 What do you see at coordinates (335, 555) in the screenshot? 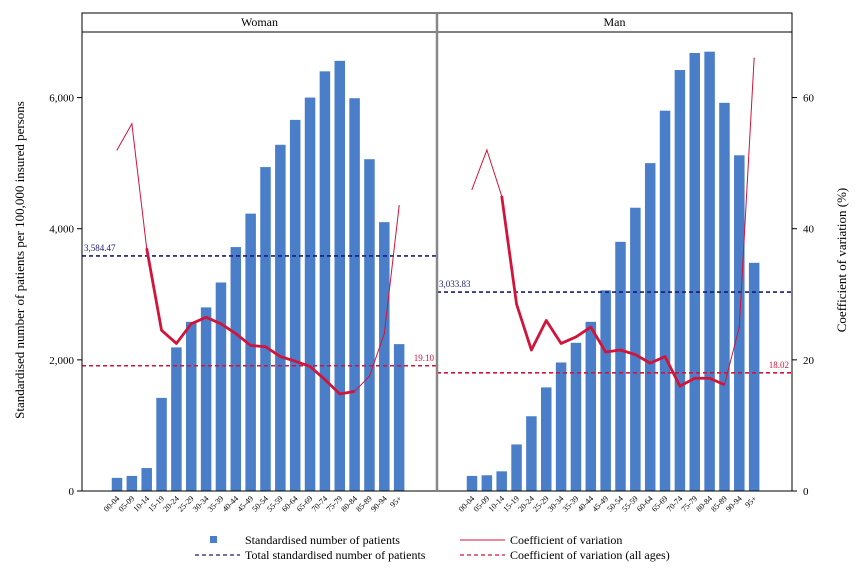
I see `legend-total-label: Total standardised number of patients` at bounding box center [335, 555].